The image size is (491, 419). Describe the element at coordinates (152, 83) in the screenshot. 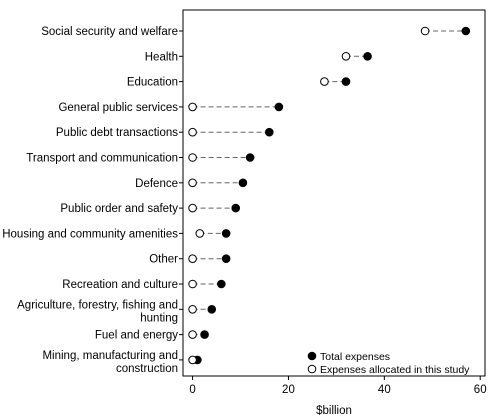

I see `category-label: Education` at that location.